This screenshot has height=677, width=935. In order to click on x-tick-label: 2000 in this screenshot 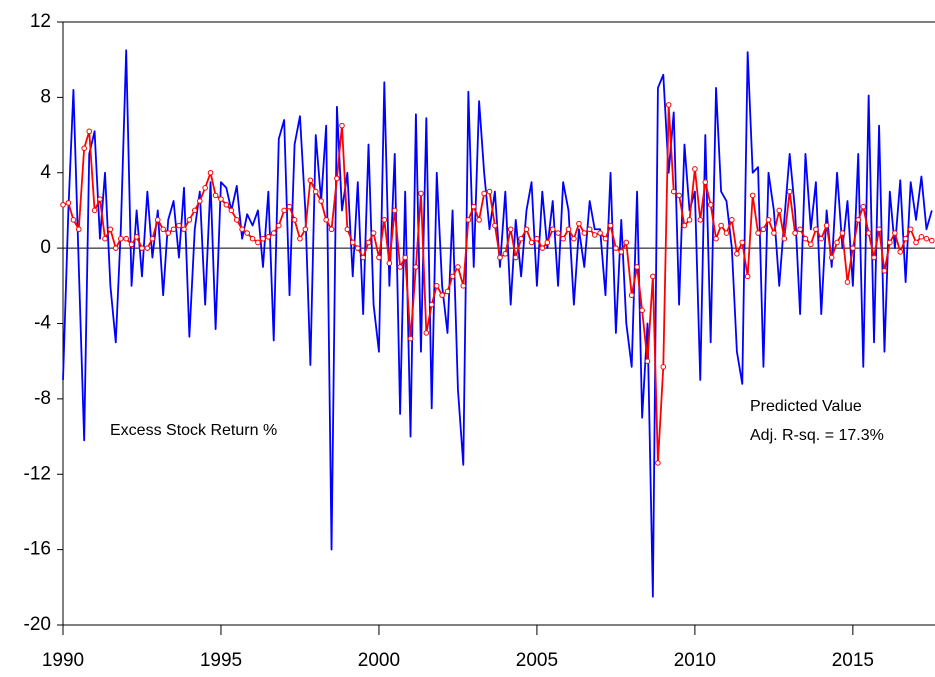, I will do `click(379, 660)`.